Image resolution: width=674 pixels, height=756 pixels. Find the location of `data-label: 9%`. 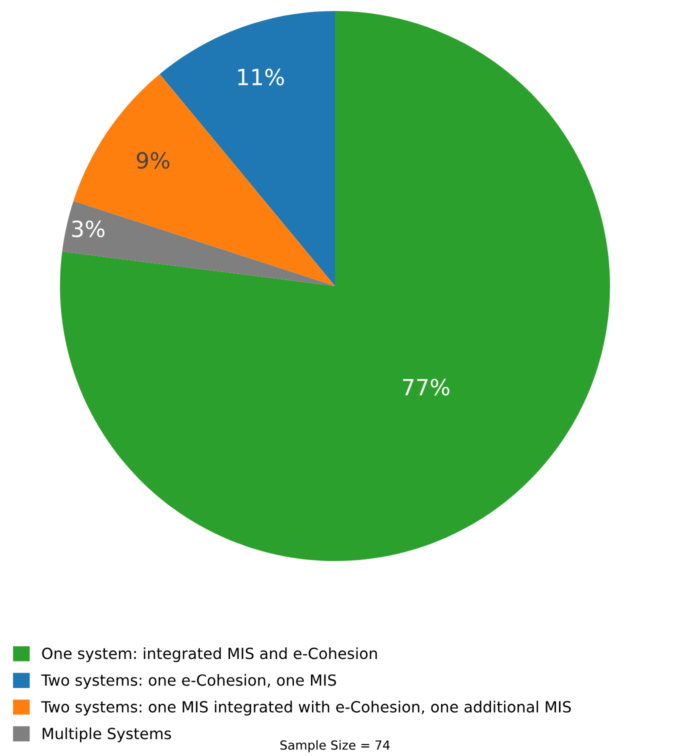

data-label: 9% is located at coordinates (153, 160).